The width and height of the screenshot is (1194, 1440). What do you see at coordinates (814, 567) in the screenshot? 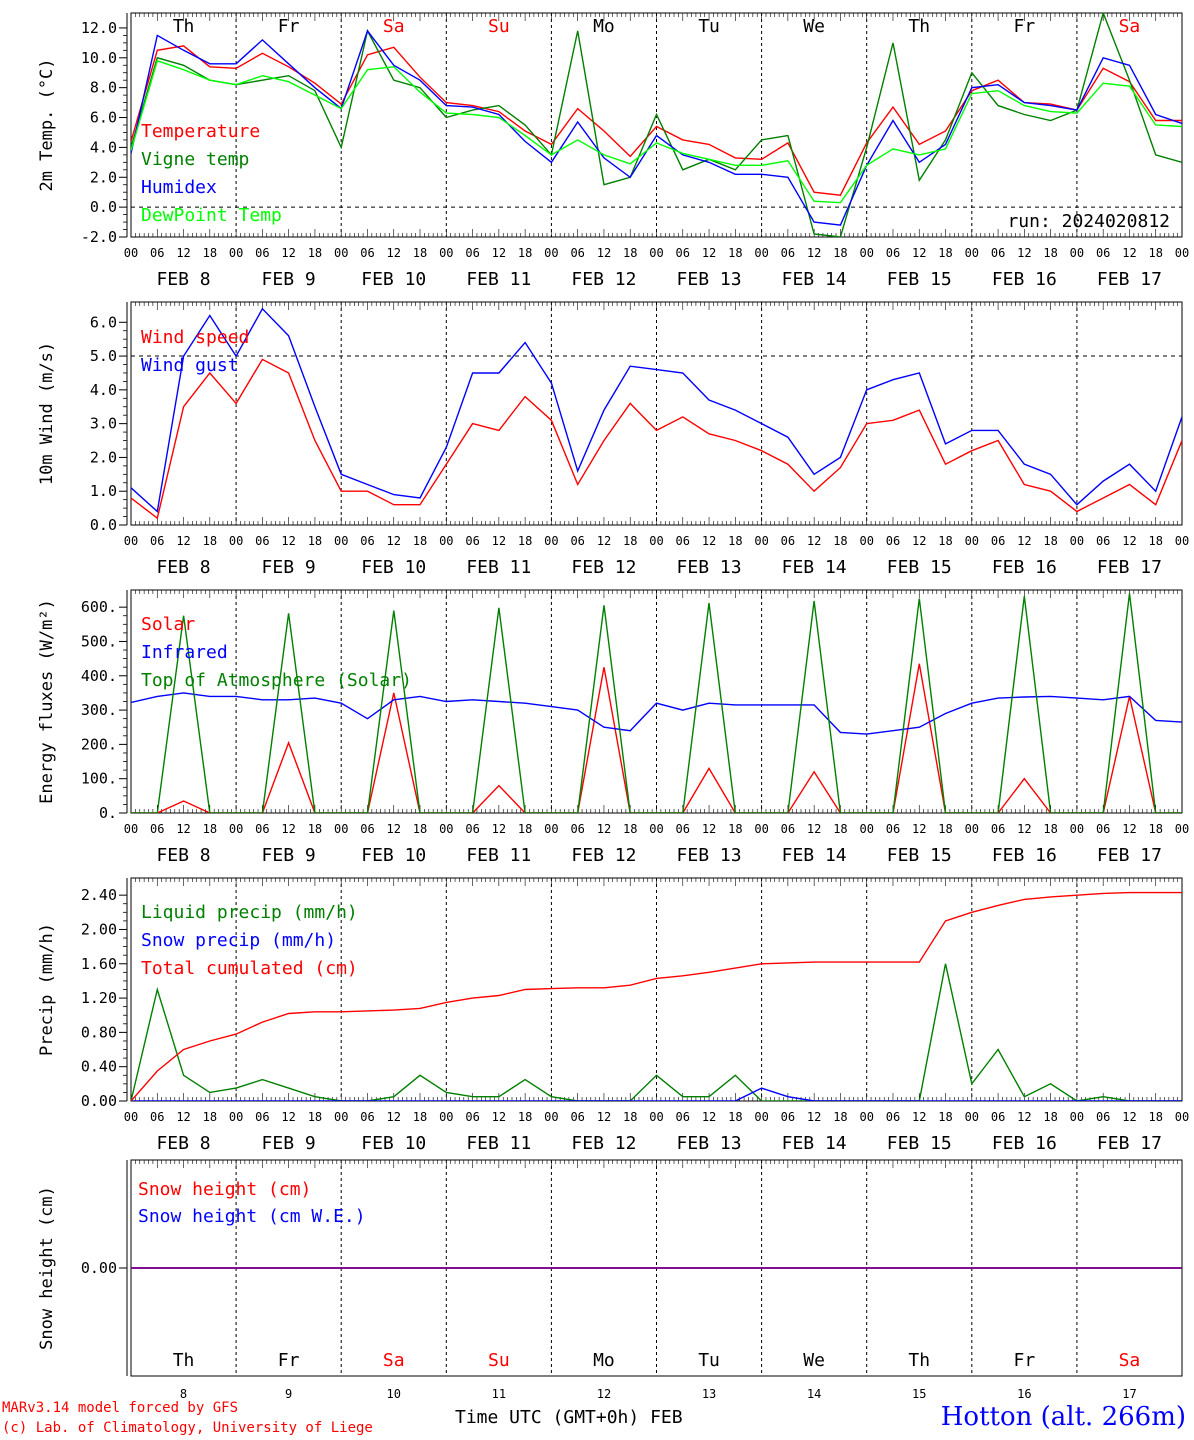
I see `date-label: FEB 14` at bounding box center [814, 567].